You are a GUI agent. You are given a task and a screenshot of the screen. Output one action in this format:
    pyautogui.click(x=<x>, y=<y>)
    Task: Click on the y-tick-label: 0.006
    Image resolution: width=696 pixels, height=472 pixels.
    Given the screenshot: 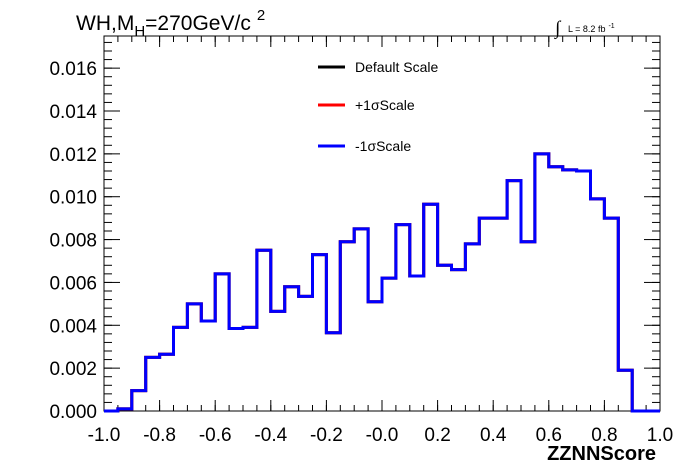 What is the action you would take?
    pyautogui.click(x=73, y=283)
    